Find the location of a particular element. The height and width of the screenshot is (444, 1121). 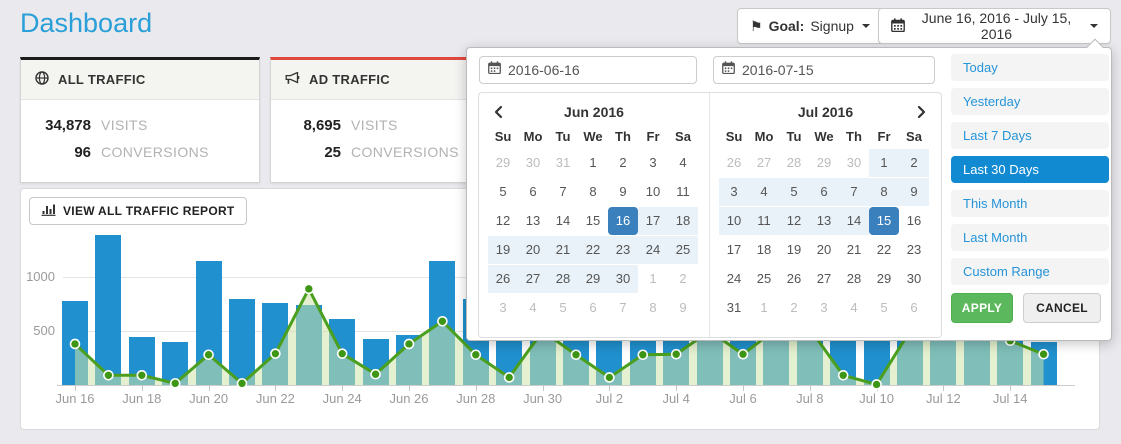

range-option-last-7-days: Last 7 Days is located at coordinates (1030, 135).